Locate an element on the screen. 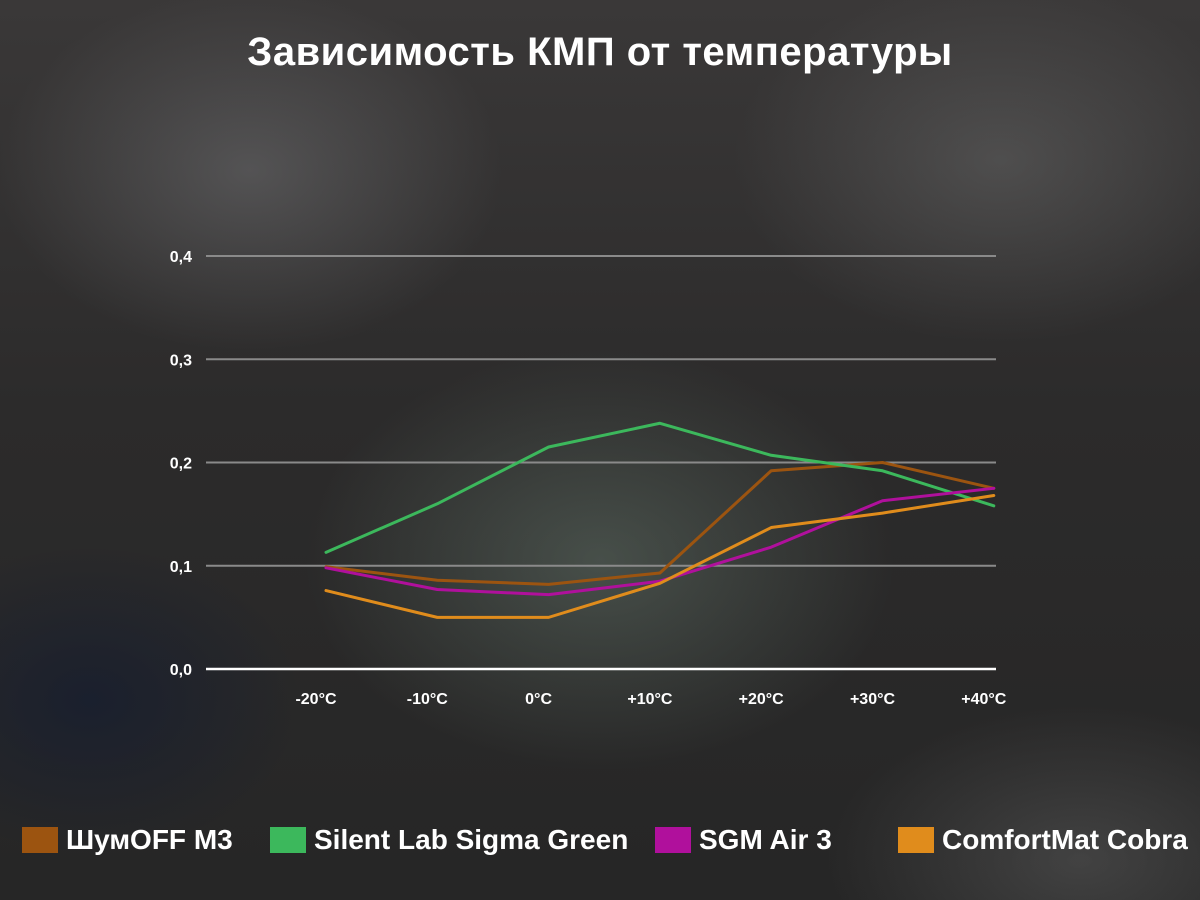 The height and width of the screenshot is (900, 1200). x-tick-label: +10°C is located at coordinates (650, 699).